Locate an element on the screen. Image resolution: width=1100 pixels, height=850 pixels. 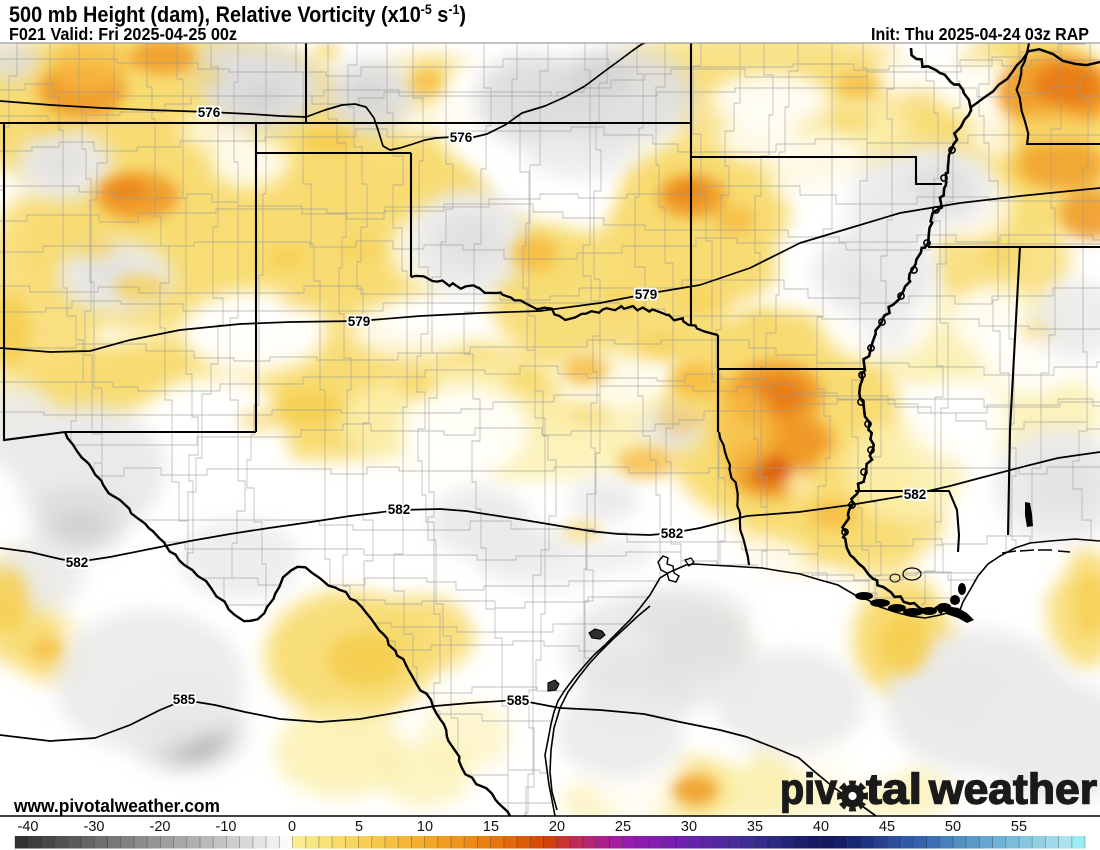
svg-text: 35 is located at coordinates (755, 827).